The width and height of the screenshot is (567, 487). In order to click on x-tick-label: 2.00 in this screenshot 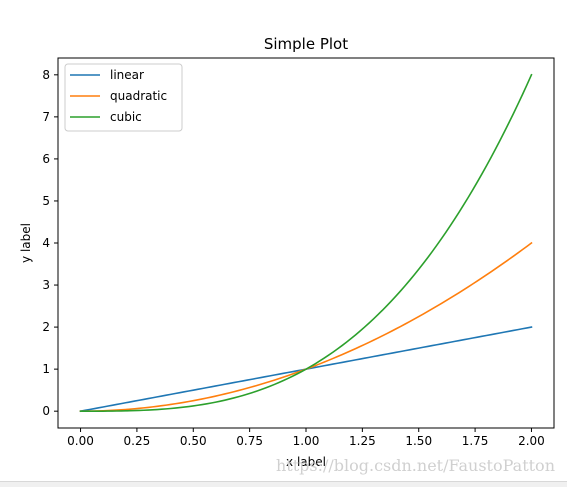, I will do `click(531, 441)`.